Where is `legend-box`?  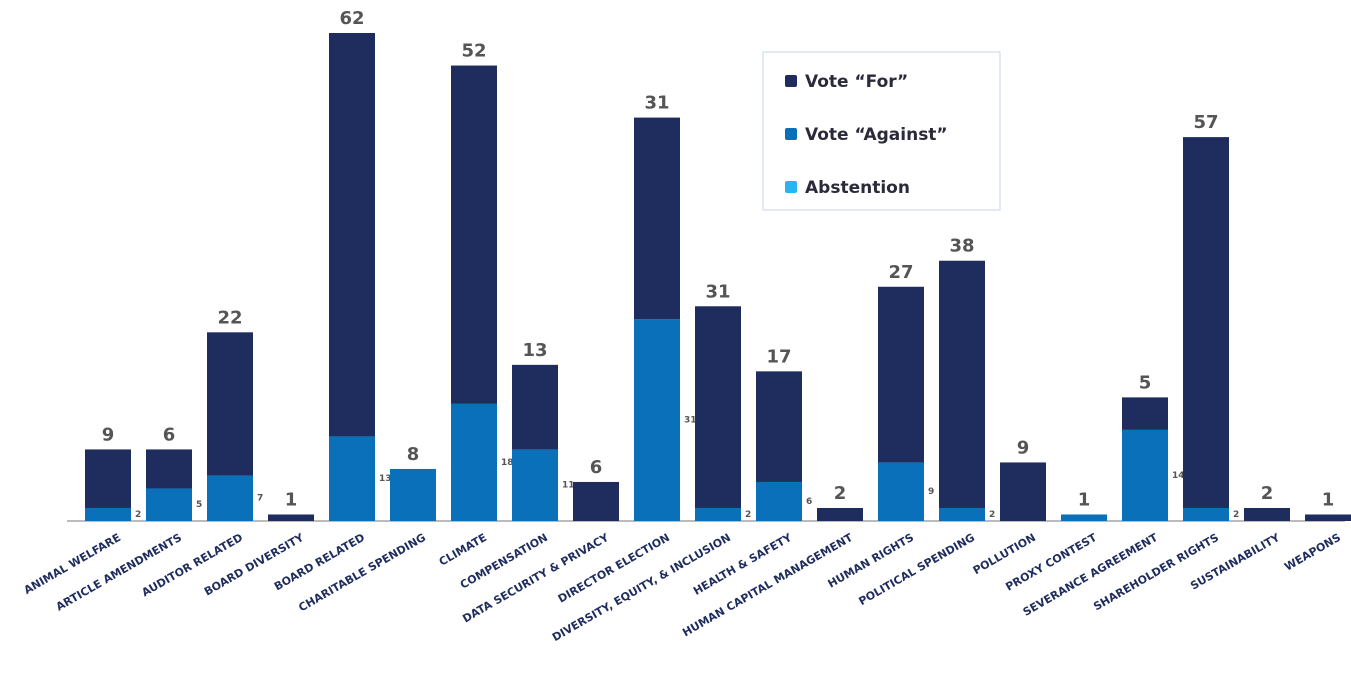
legend-box is located at coordinates (881, 131).